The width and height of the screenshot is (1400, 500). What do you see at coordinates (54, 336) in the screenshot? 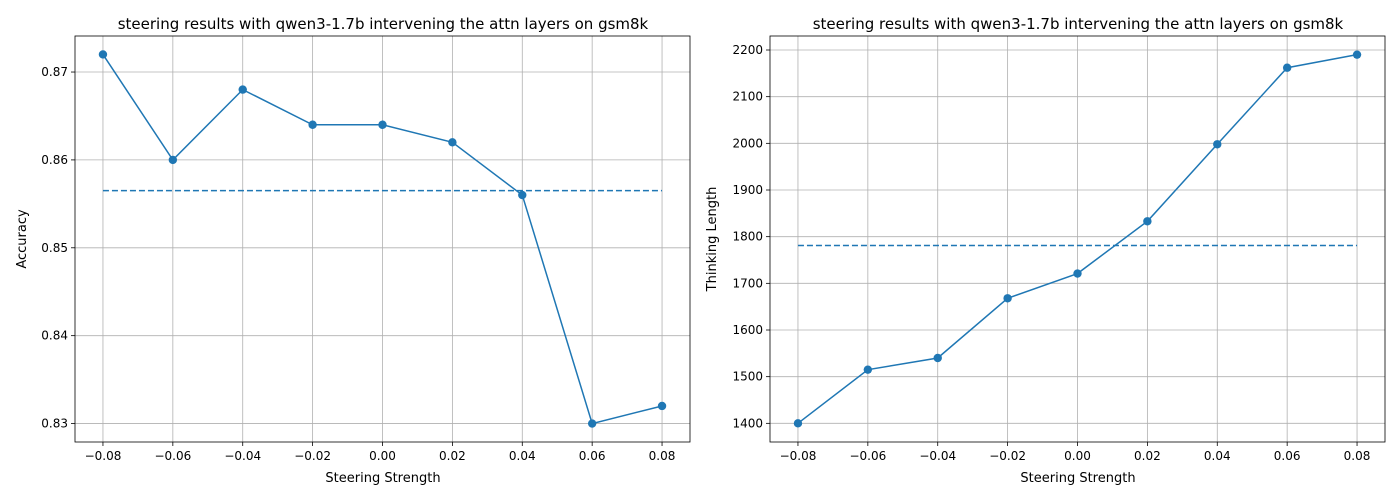
I see `y-tick-label: 0.84` at bounding box center [54, 336].